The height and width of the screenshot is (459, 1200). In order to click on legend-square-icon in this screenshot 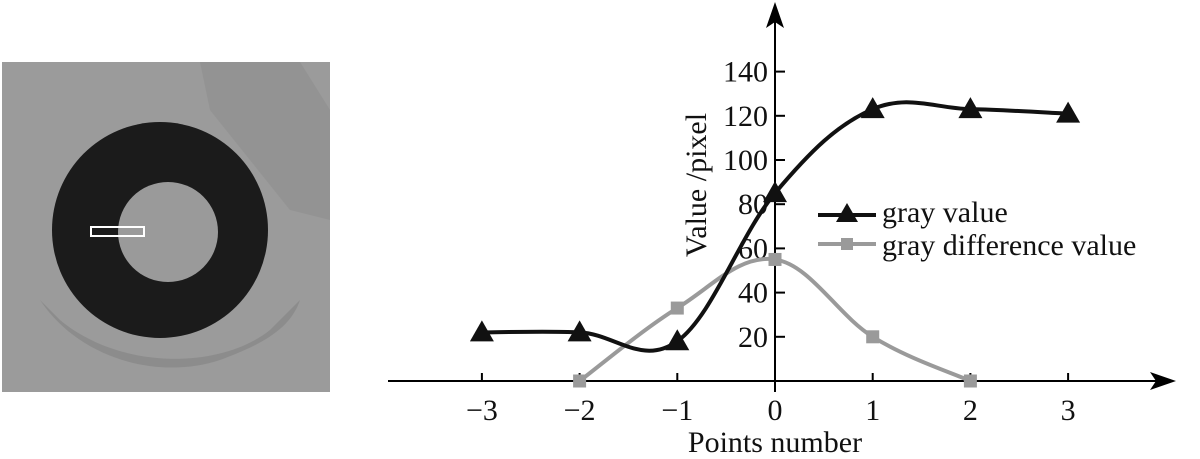, I will do `click(847, 244)`.